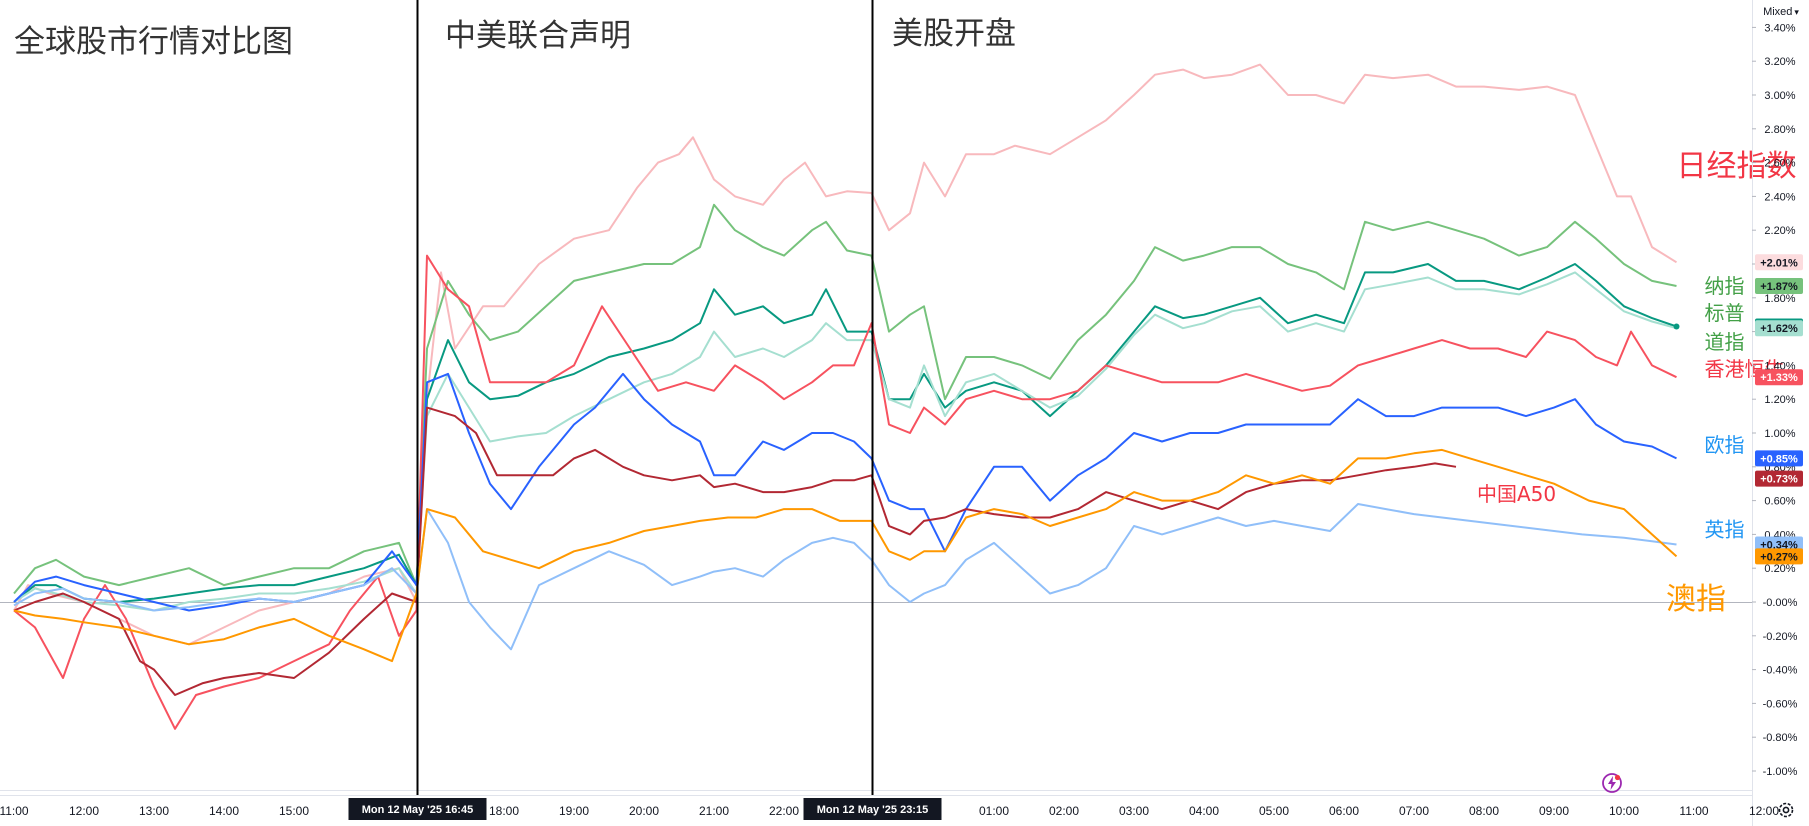  I want to click on x-tick-label-7: 20:00, so click(644, 811).